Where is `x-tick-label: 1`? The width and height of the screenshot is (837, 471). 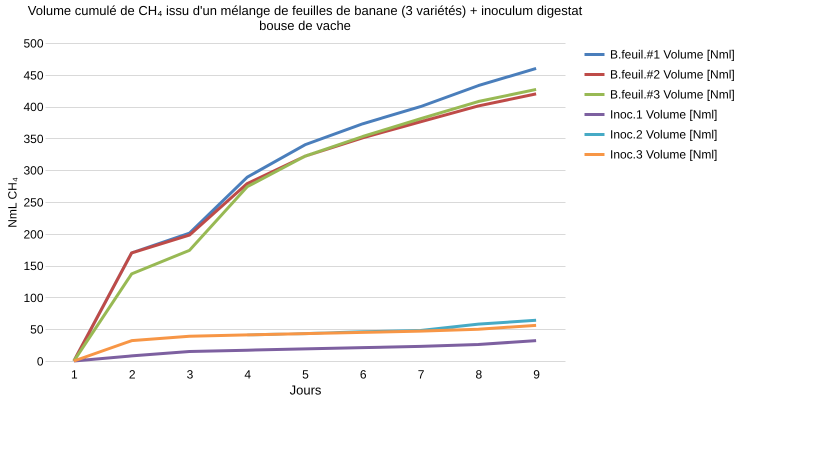 x-tick-label: 1 is located at coordinates (74, 375).